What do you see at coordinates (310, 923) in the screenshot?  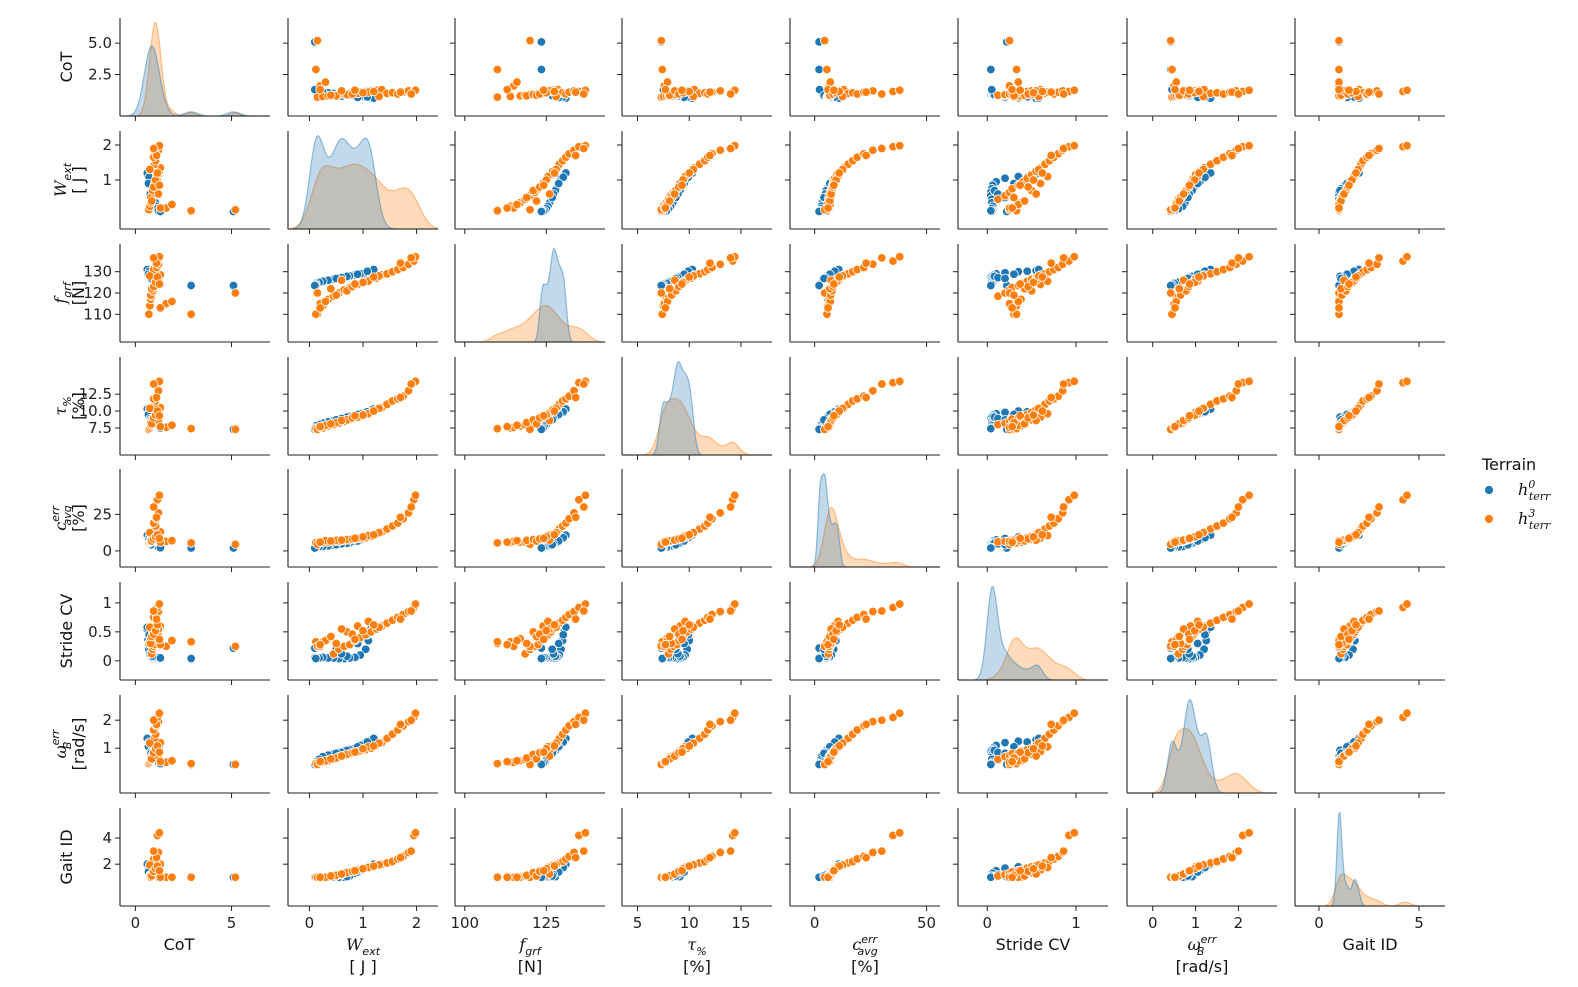 I see `x-tick-label: 0` at bounding box center [310, 923].